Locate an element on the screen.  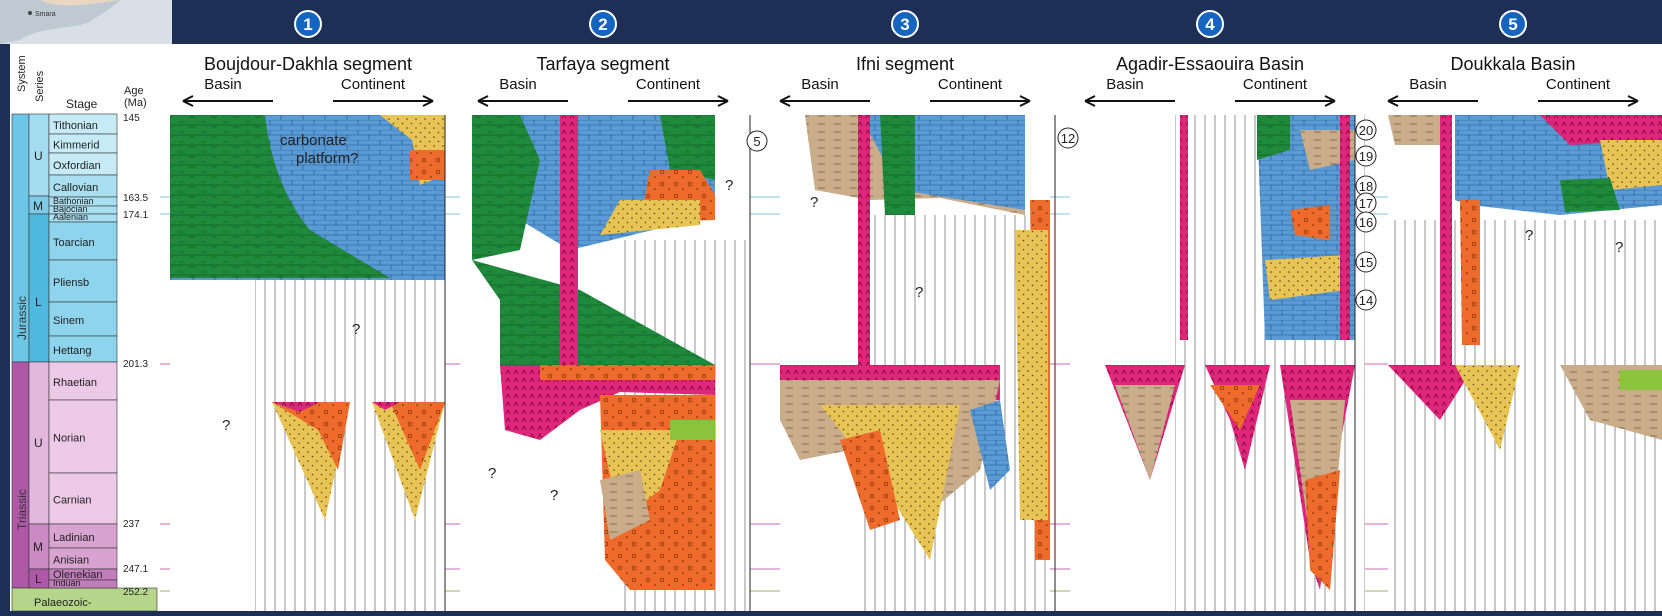
stage-label: Tithonian is located at coordinates (75, 126).